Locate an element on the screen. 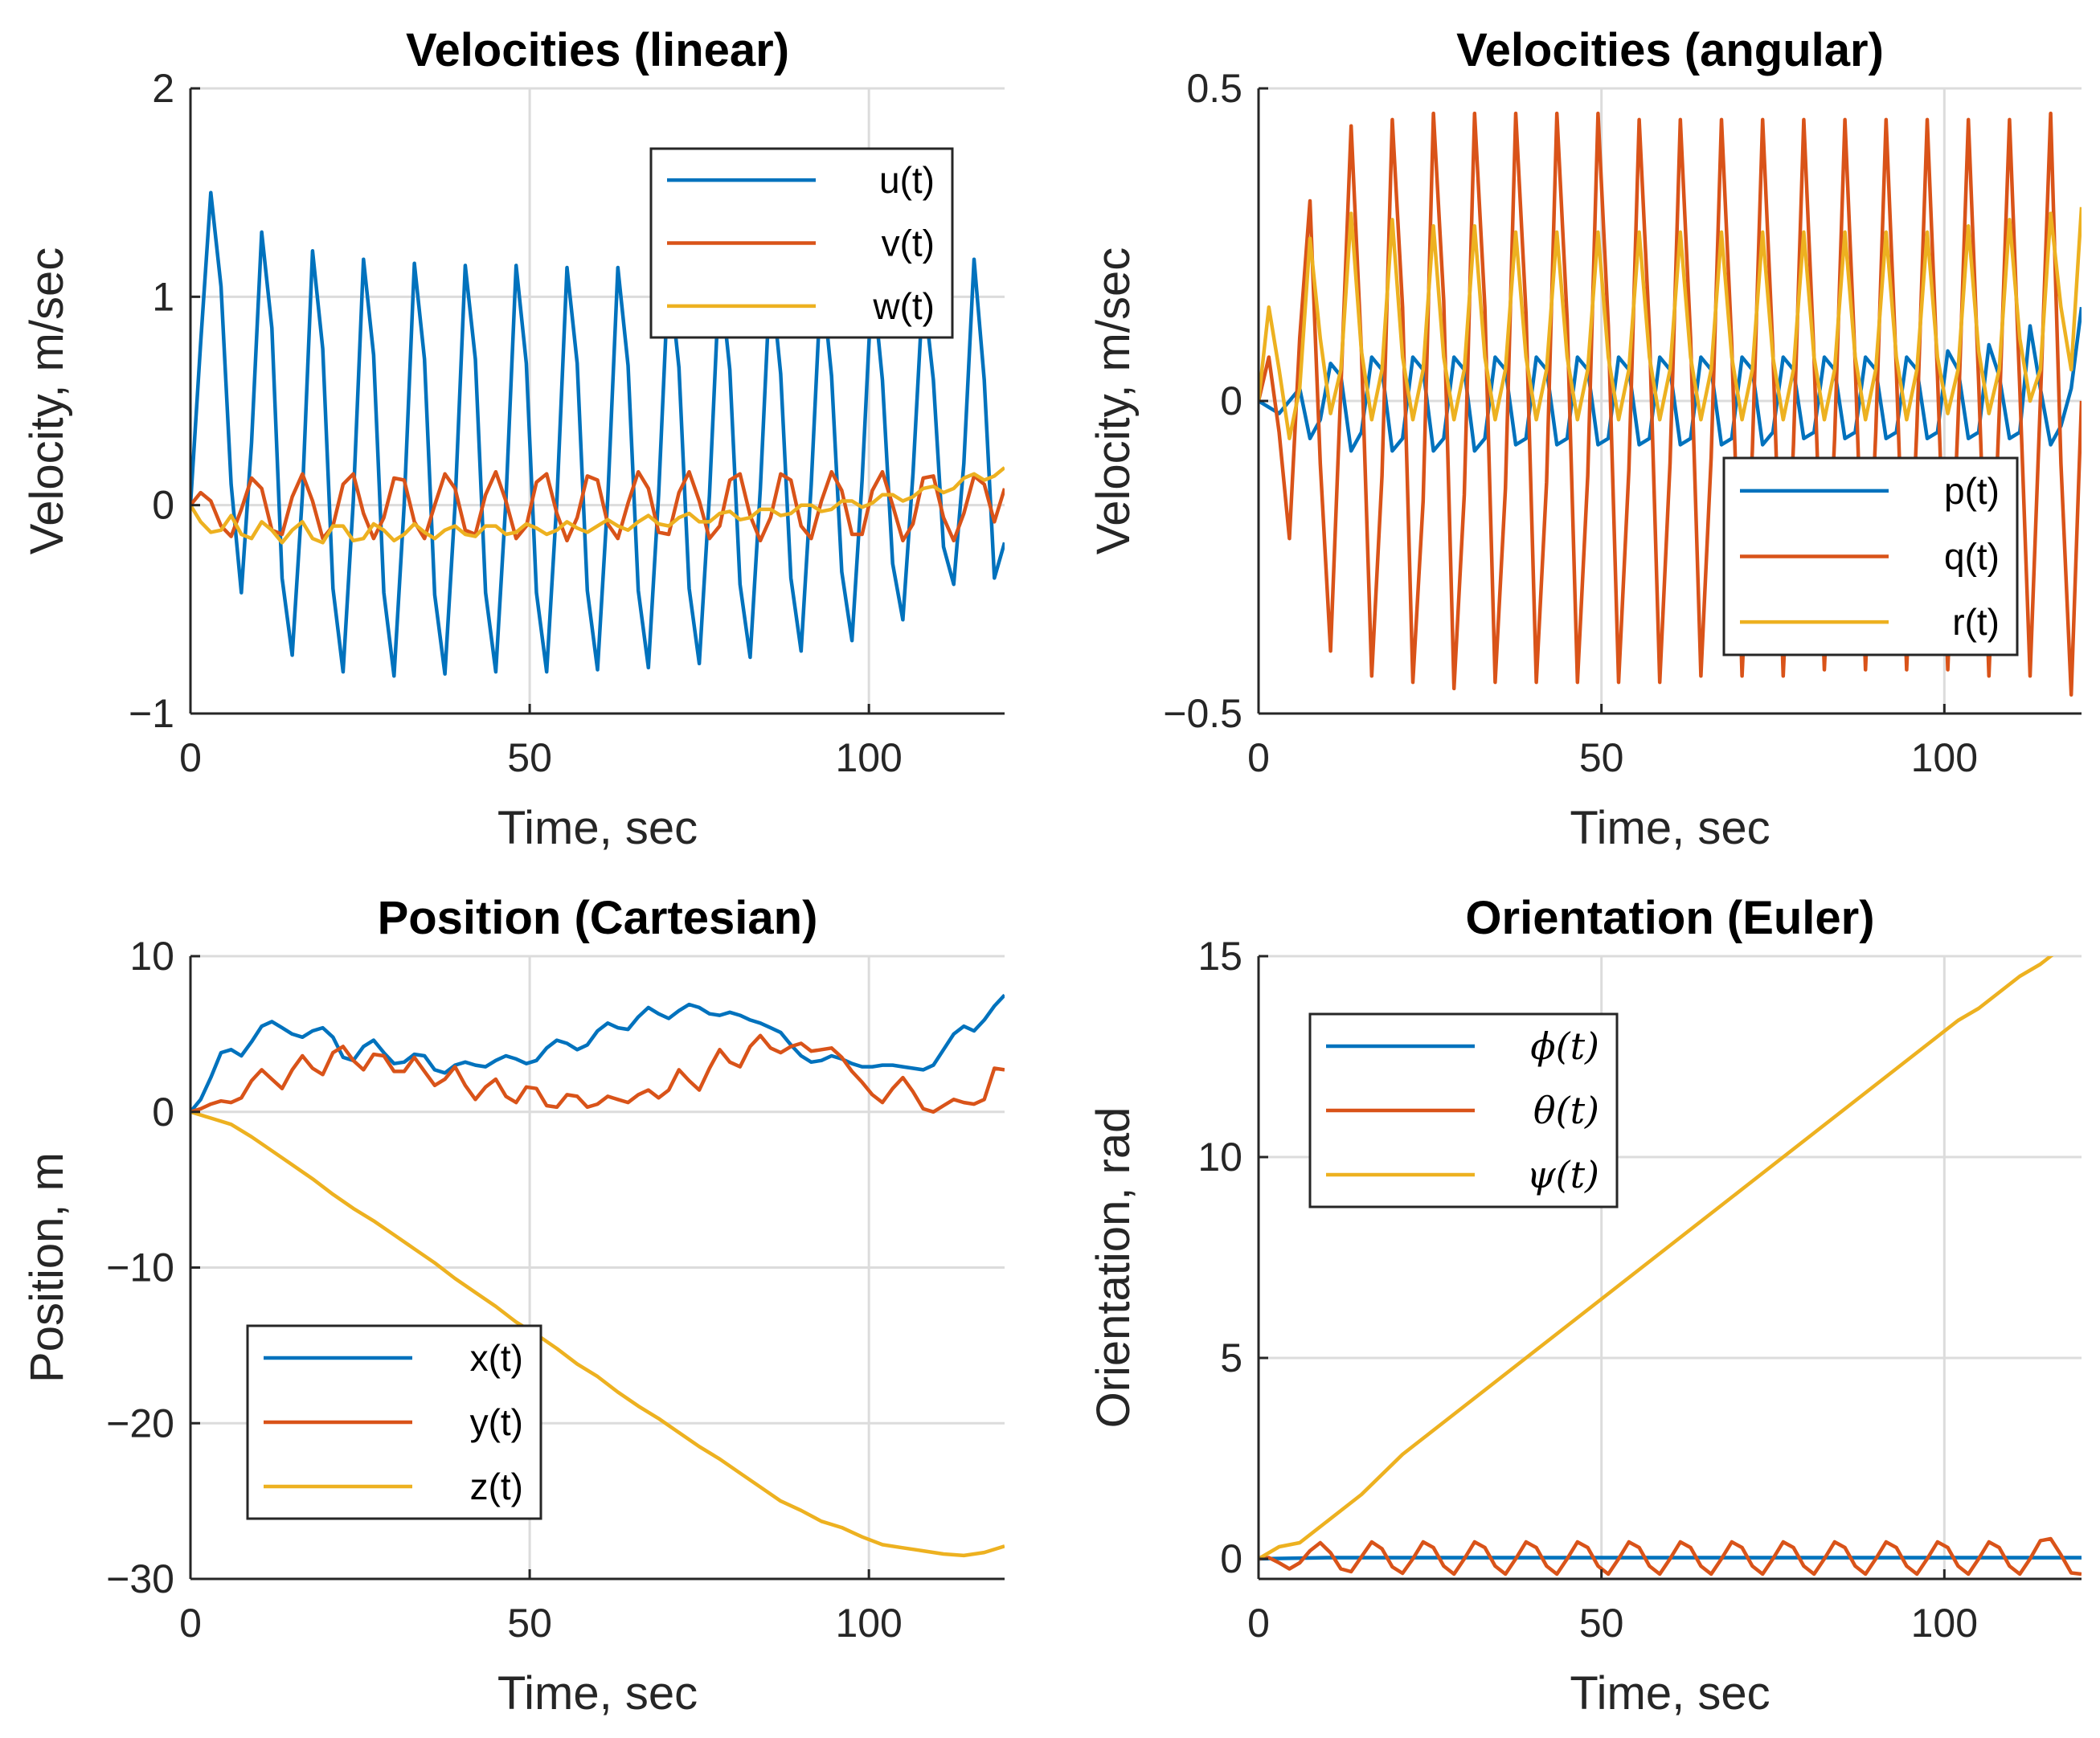  legend-label: ϕ(t) is located at coordinates (1564, 1046).